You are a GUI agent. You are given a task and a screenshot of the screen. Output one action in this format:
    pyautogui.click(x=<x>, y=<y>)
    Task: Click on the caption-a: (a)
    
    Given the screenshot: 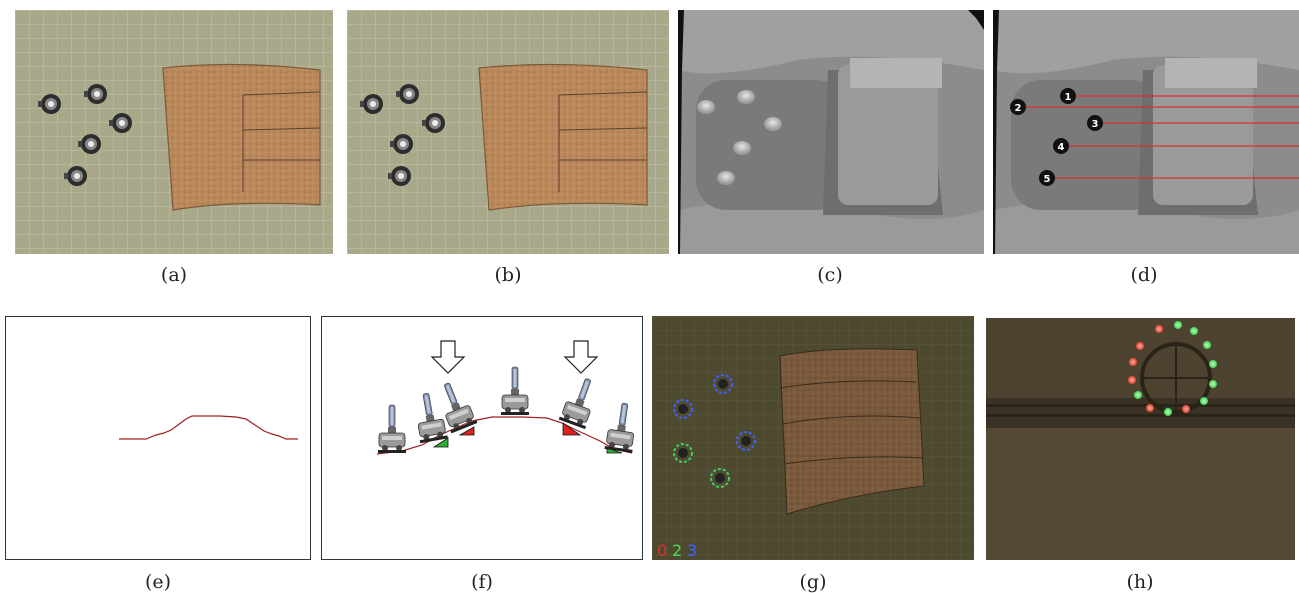 What is the action you would take?
    pyautogui.click(x=174, y=275)
    